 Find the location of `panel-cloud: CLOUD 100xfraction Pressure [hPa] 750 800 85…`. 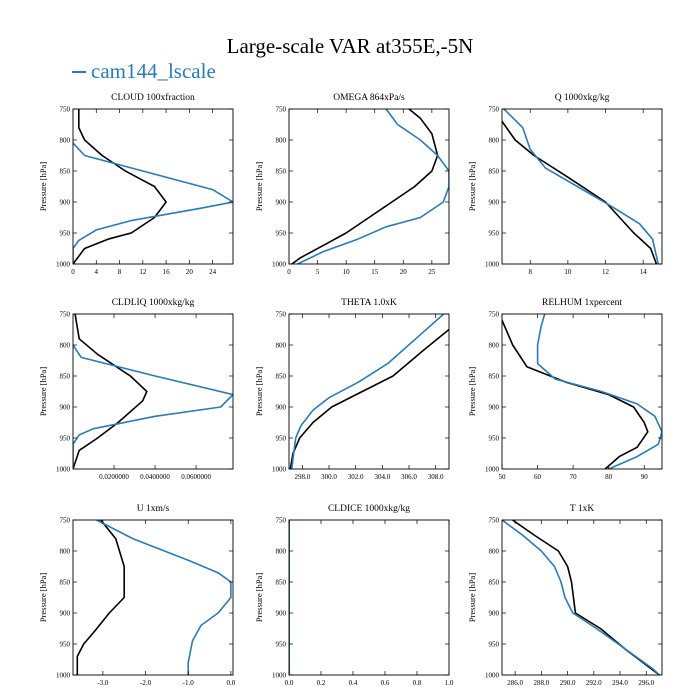

panel-cloud: CLOUD 100xfraction Pressure [hPa] 750 800 85… is located at coordinates (136, 184).